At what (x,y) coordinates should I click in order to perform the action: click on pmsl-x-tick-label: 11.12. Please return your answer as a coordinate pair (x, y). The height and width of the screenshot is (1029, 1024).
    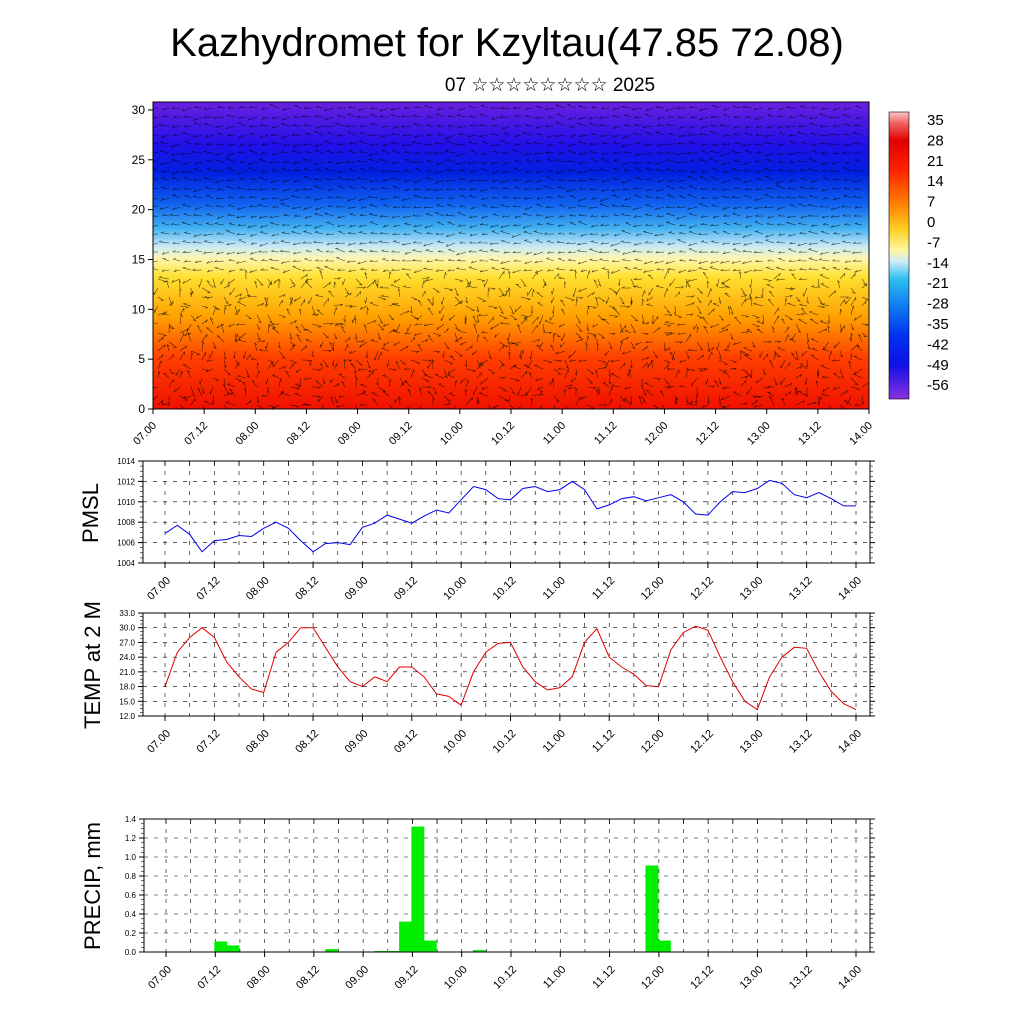
    Looking at the image, I should click on (603, 588).